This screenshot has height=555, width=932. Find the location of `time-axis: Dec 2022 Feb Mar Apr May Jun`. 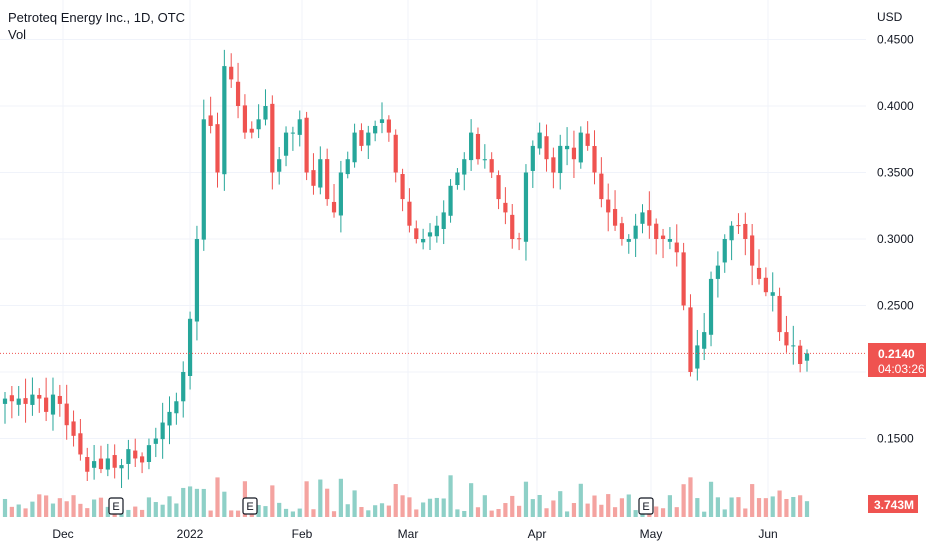

time-axis: Dec 2022 Feb Mar Apr May Jun is located at coordinates (414, 534).